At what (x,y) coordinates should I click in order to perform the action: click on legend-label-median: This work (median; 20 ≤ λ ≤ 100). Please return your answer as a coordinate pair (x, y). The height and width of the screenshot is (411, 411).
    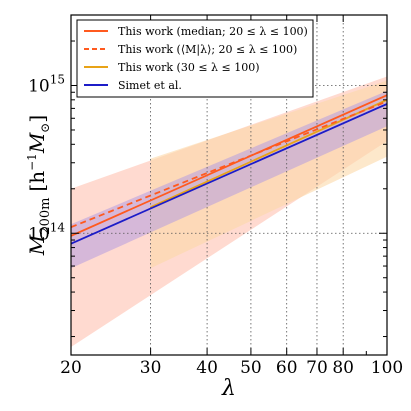
    Looking at the image, I should click on (213, 31).